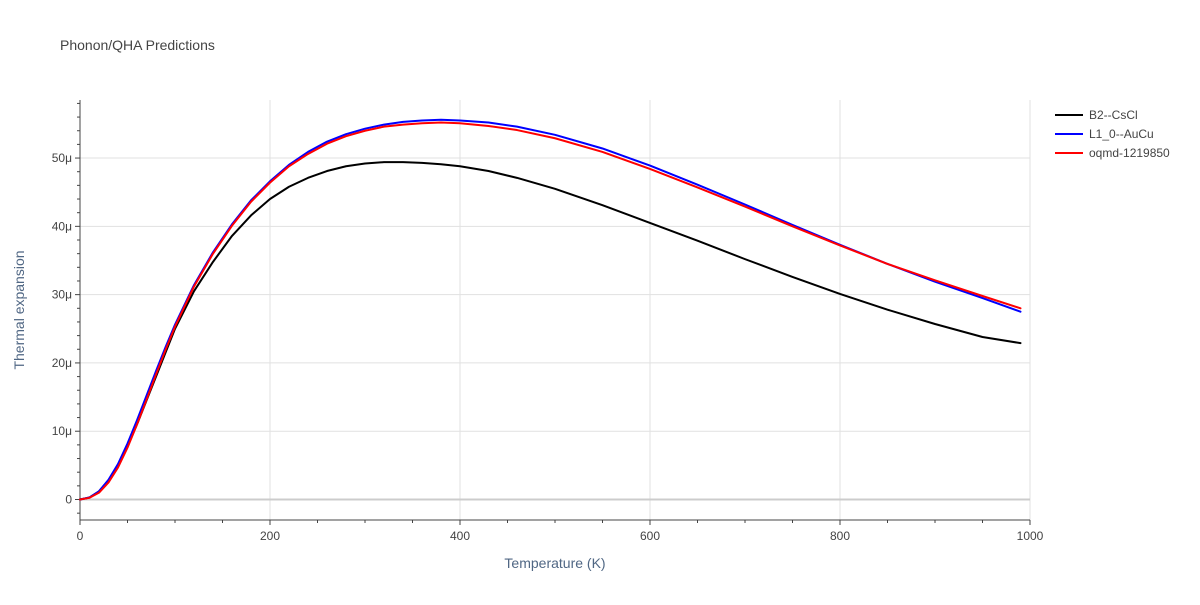 This screenshot has height=605, width=1200. Describe the element at coordinates (1030, 536) in the screenshot. I see `x-tick-label: 1000` at that location.